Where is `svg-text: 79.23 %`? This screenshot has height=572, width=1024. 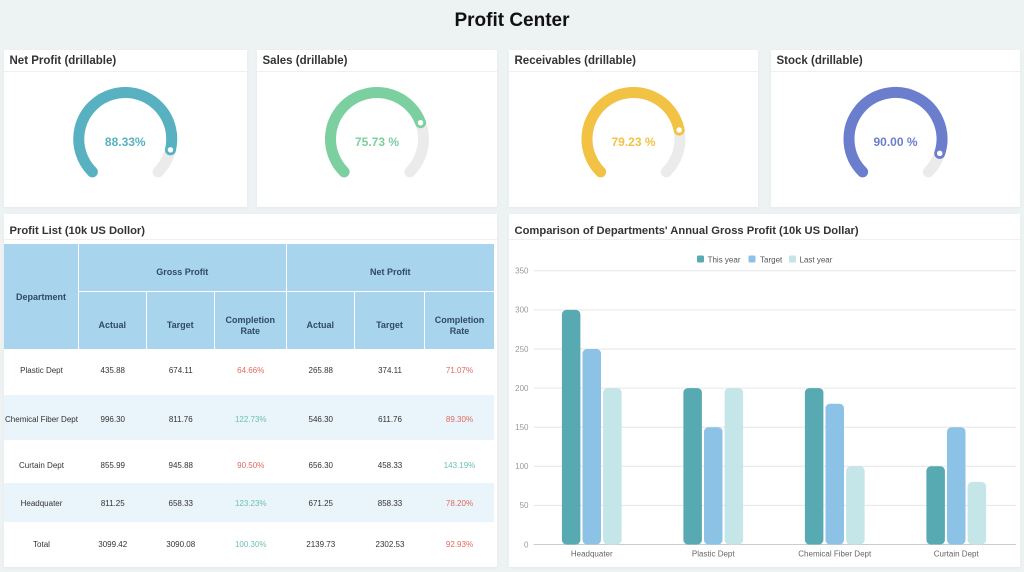
svg-text: 79.23 % is located at coordinates (633, 142).